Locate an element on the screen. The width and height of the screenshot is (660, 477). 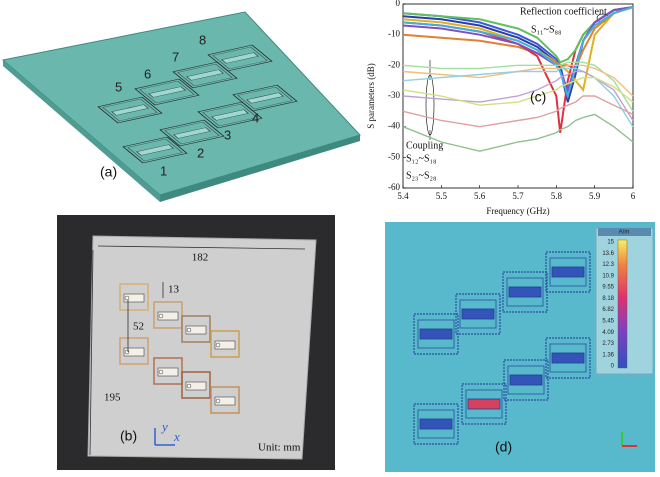
colorbar-label: 6.82 is located at coordinates (608, 310).